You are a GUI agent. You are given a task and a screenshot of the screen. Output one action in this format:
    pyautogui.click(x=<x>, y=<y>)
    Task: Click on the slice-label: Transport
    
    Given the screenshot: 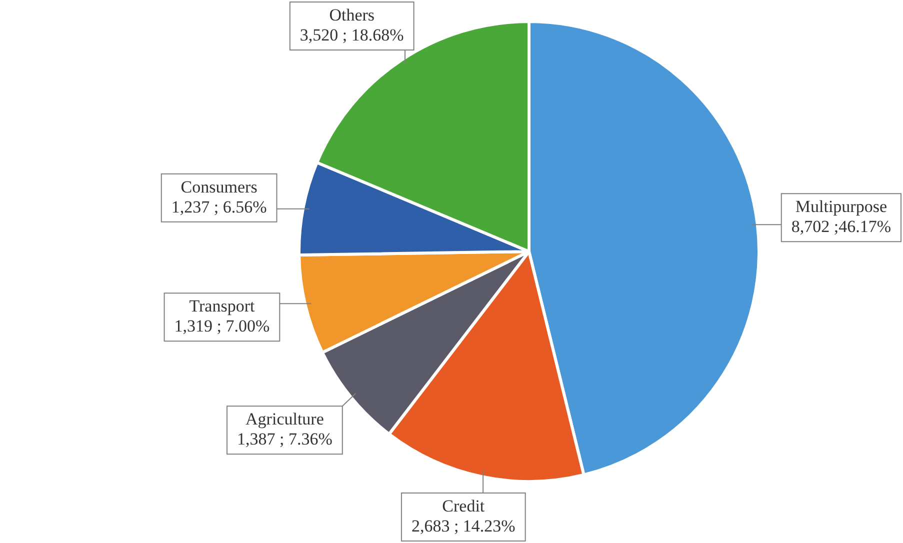 What is the action you would take?
    pyautogui.click(x=222, y=306)
    